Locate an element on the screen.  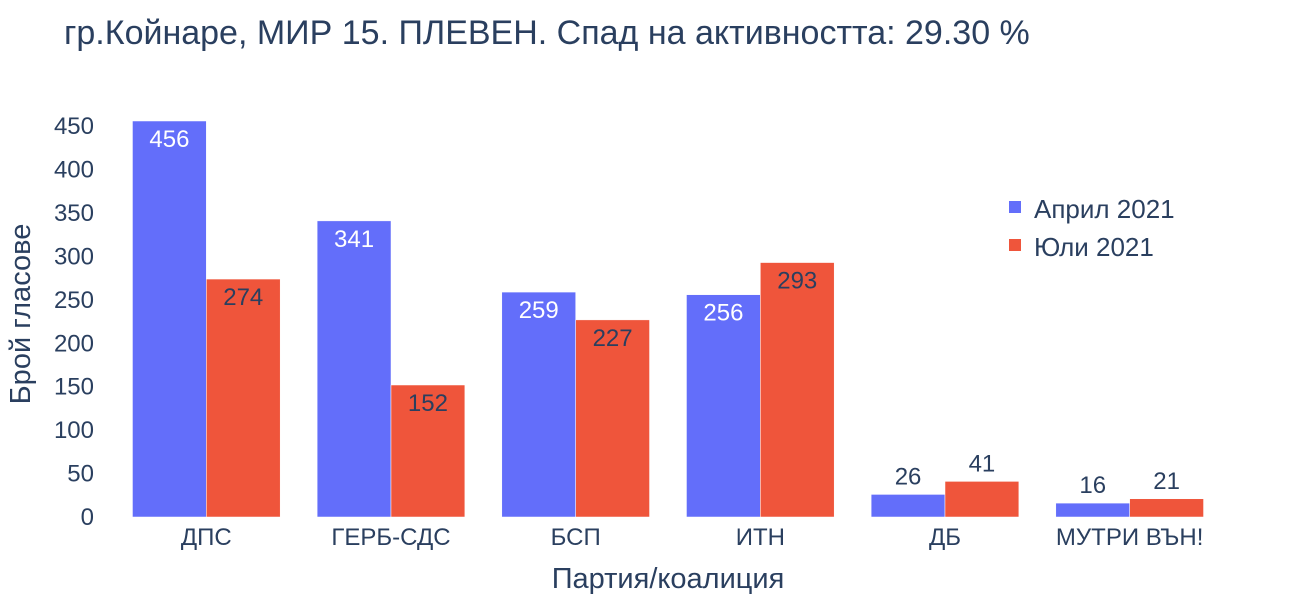
bar-value-label: 227 is located at coordinates (613, 338).